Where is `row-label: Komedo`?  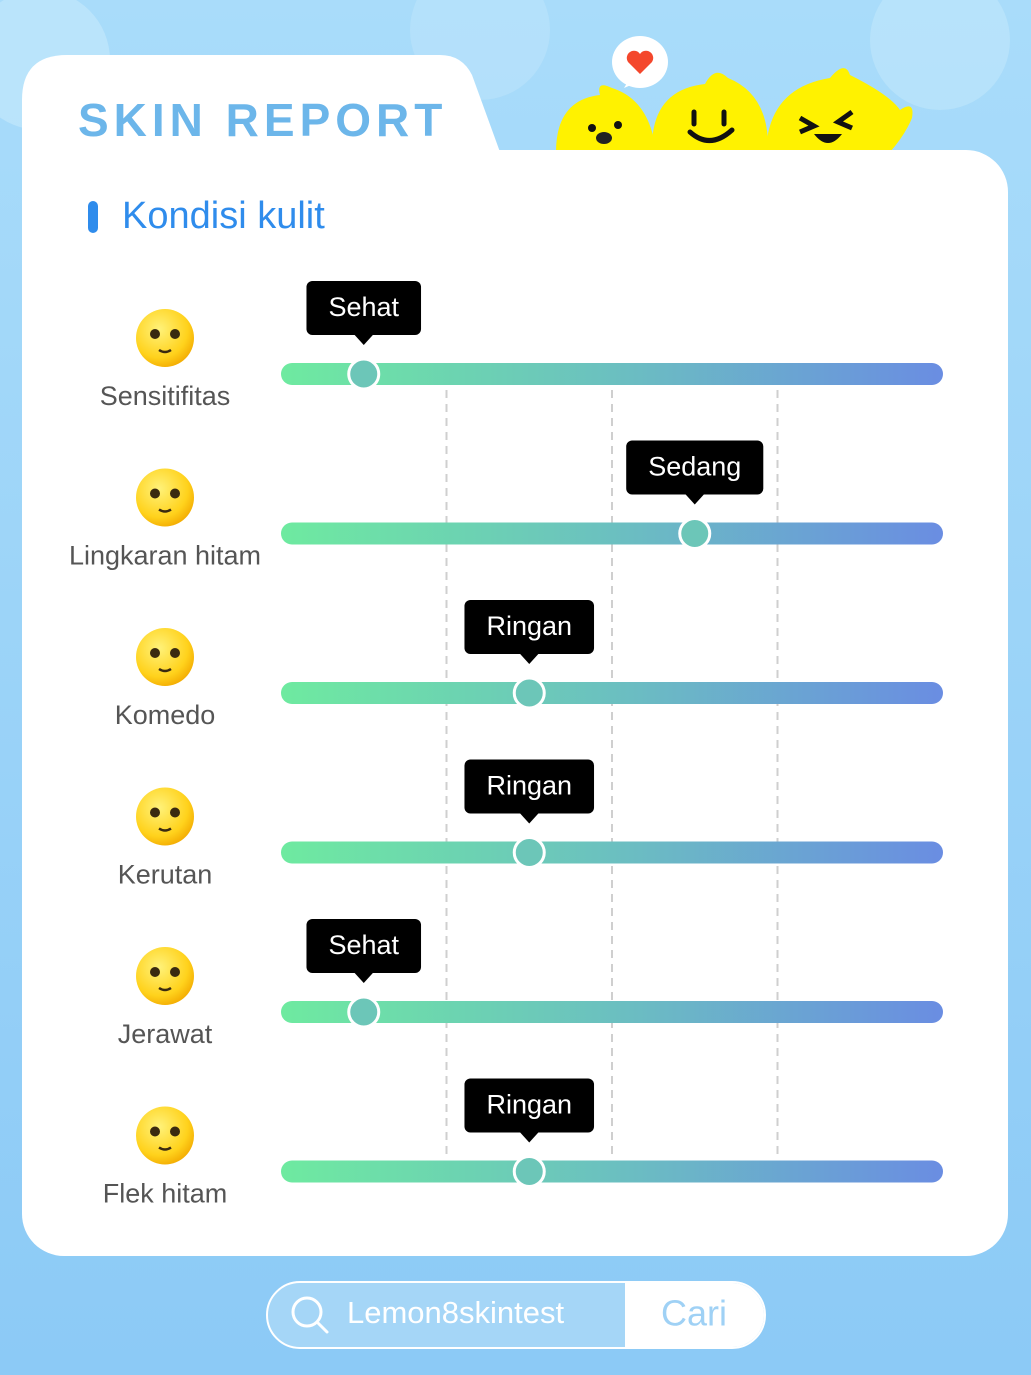 row-label: Komedo is located at coordinates (165, 715).